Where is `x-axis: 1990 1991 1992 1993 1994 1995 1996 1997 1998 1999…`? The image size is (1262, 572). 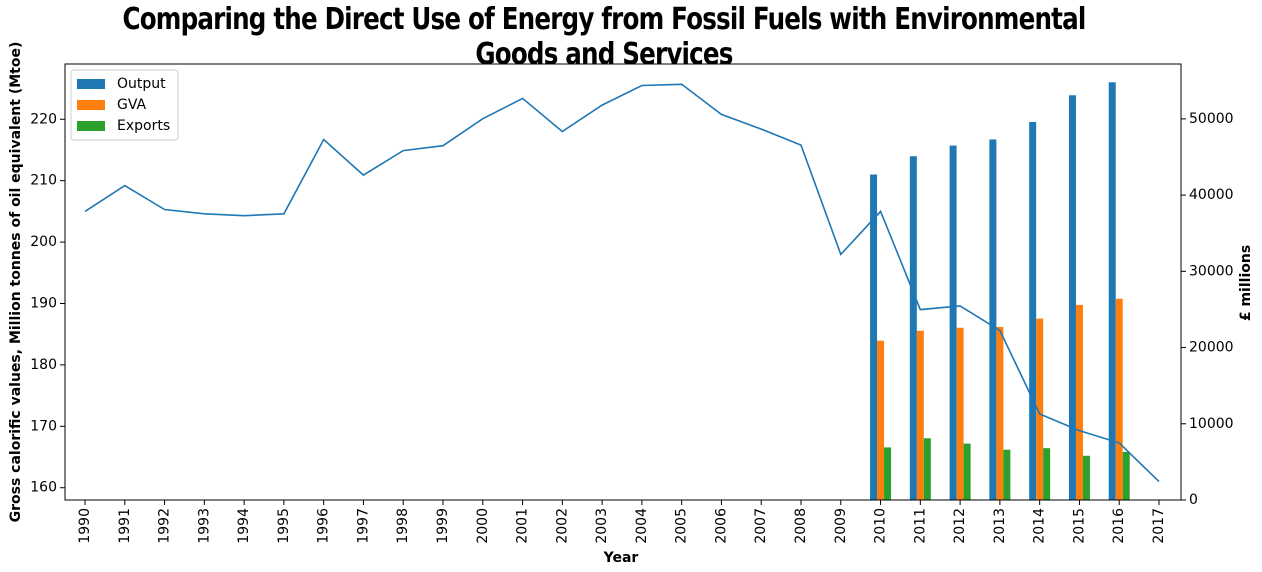
x-axis: 1990 1991 1992 1993 1994 1995 1996 1997 1998 1999… is located at coordinates (622, 522).